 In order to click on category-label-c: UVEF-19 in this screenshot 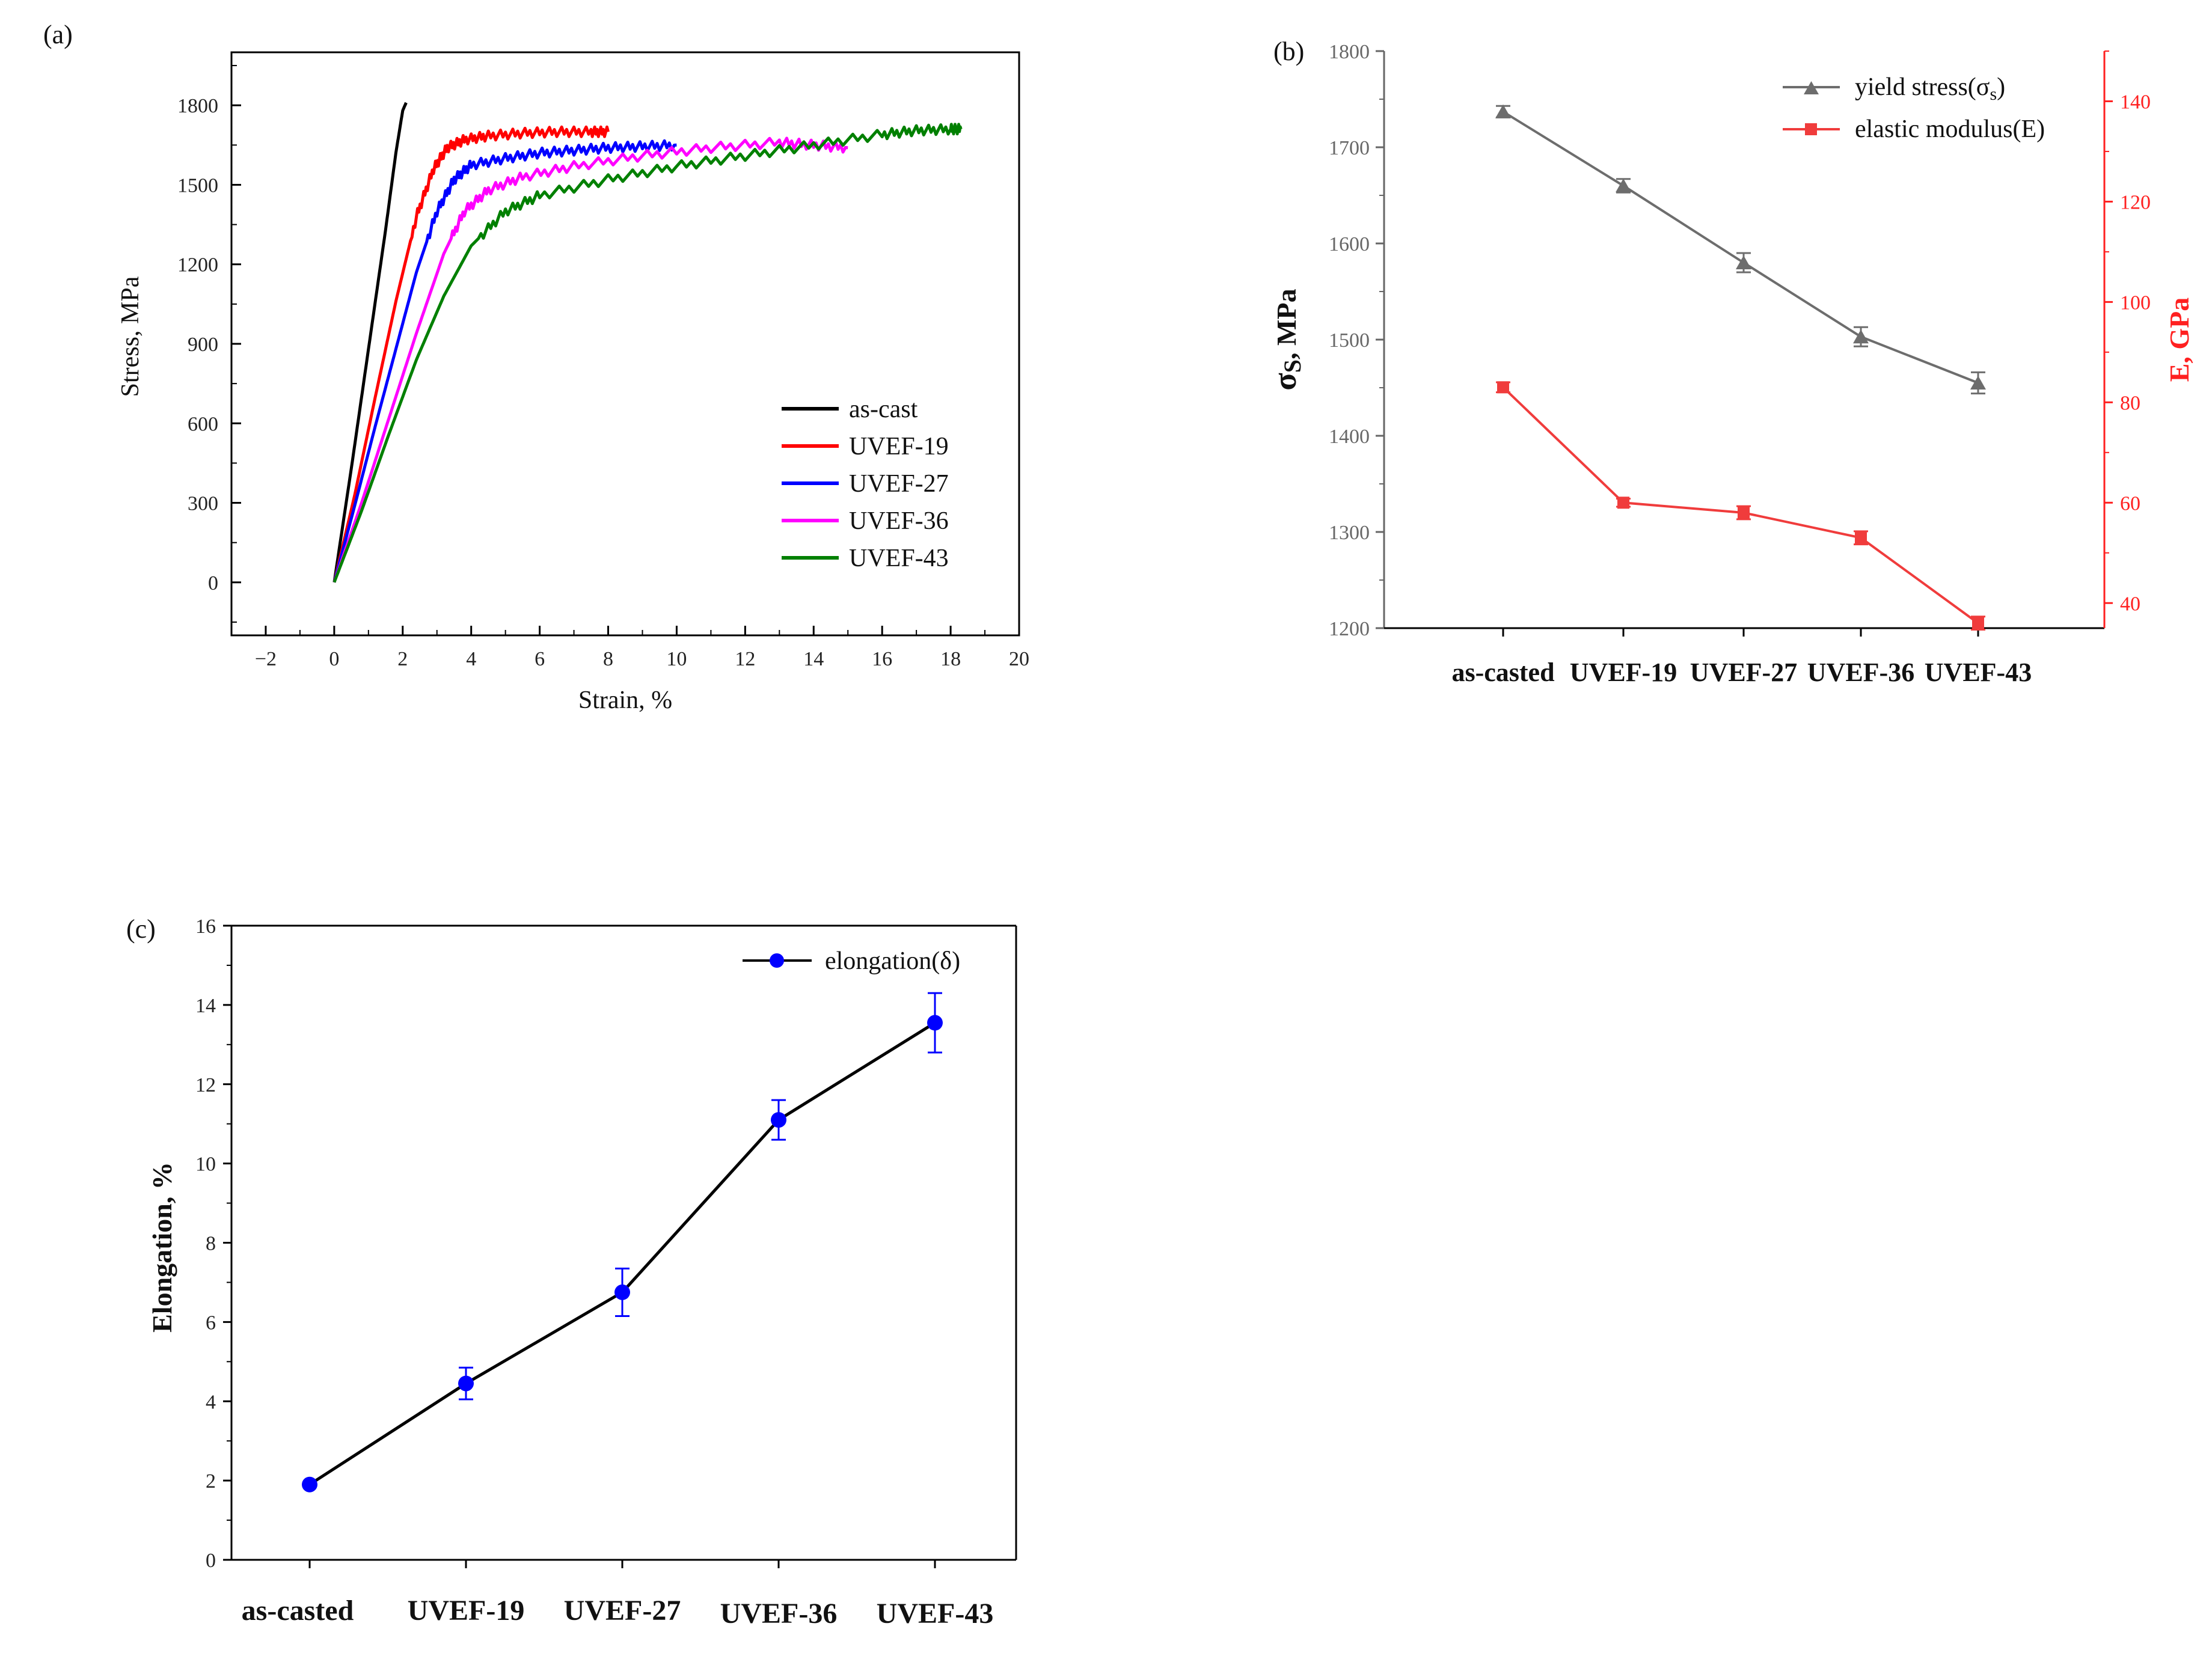, I will do `click(466, 1611)`.